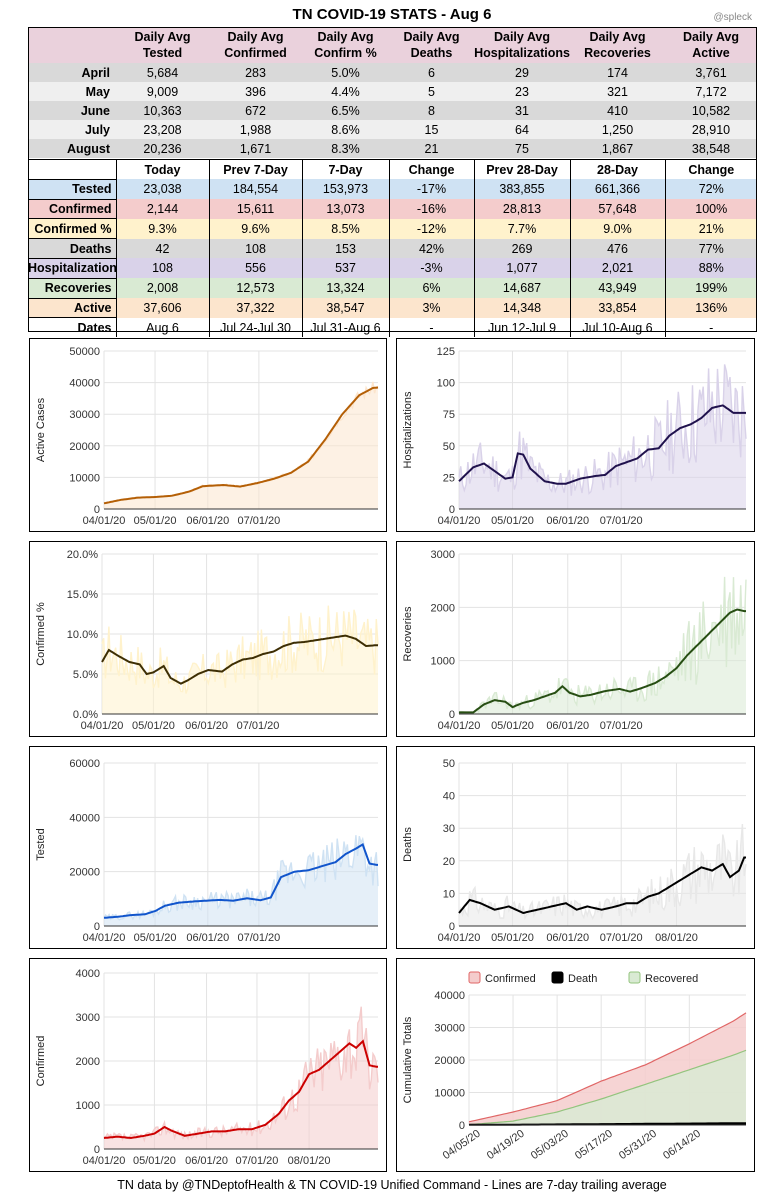  I want to click on row-label: August, so click(72, 148).